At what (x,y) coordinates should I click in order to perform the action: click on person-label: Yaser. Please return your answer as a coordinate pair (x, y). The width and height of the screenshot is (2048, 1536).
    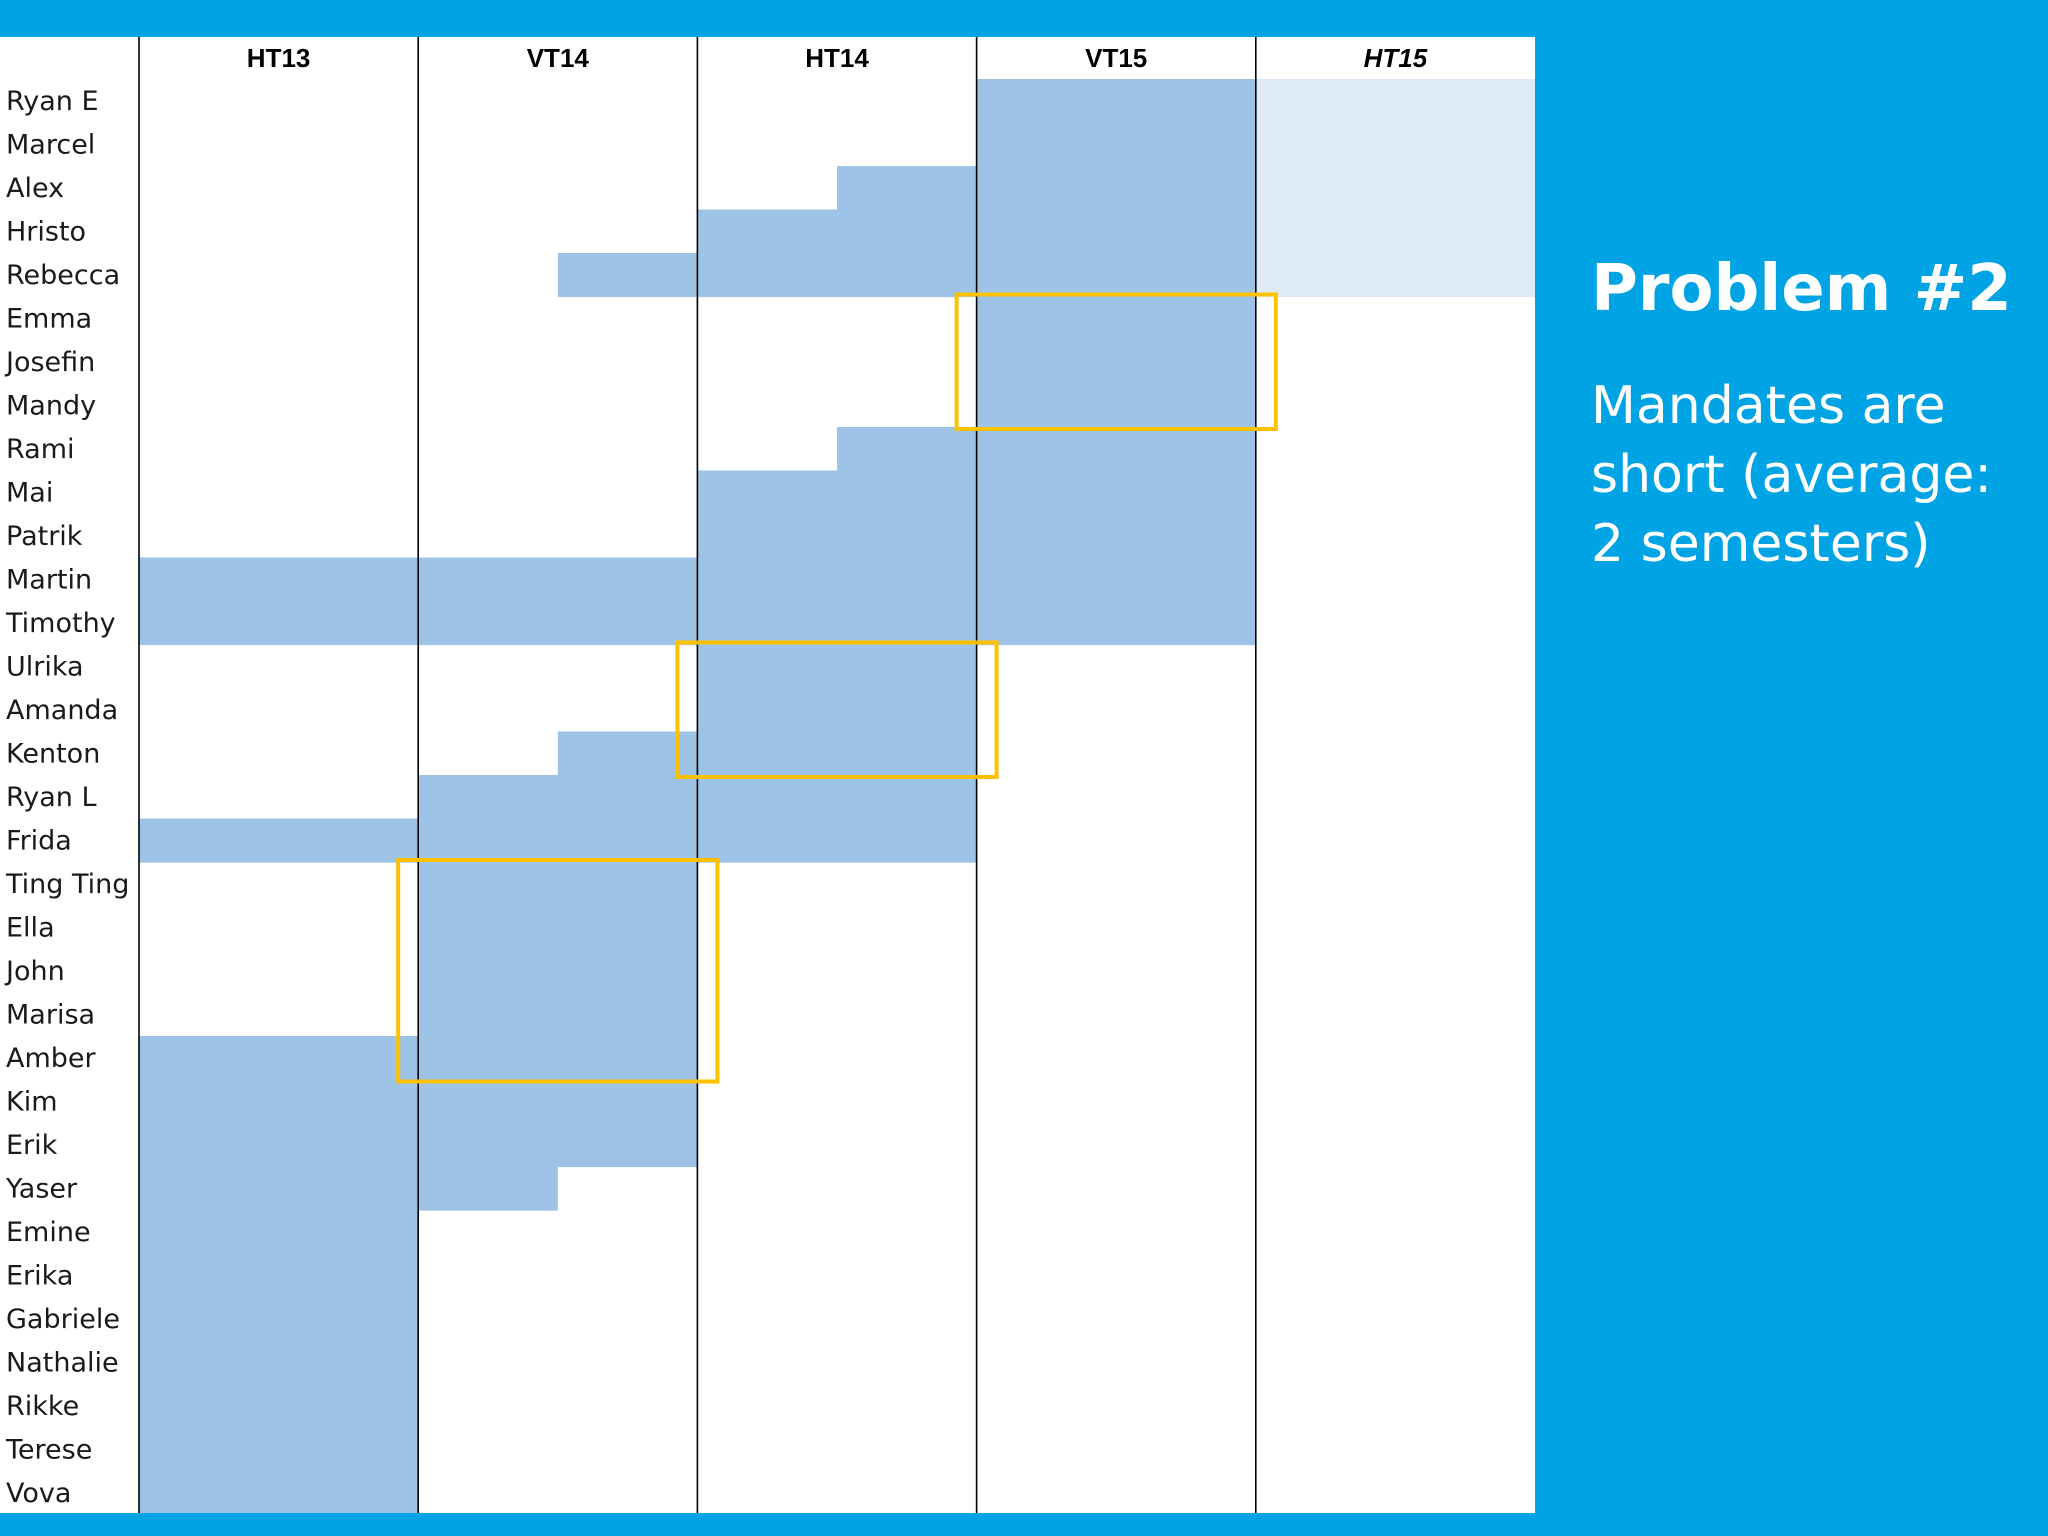
    Looking at the image, I should click on (41, 1189).